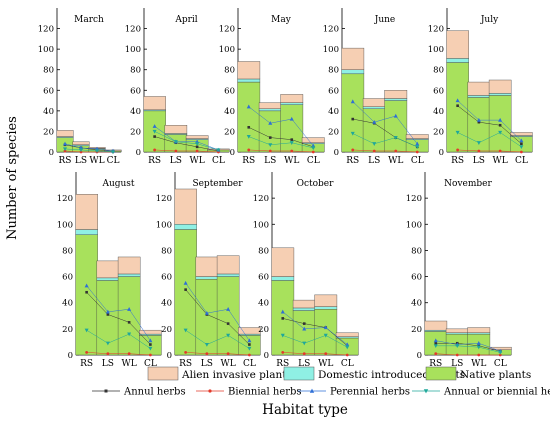  Describe the element at coordinates (306, 270) in the screenshot. I see `panel-october: 0 20 40 60 80 100 120 October RS LS WL CL` at that location.